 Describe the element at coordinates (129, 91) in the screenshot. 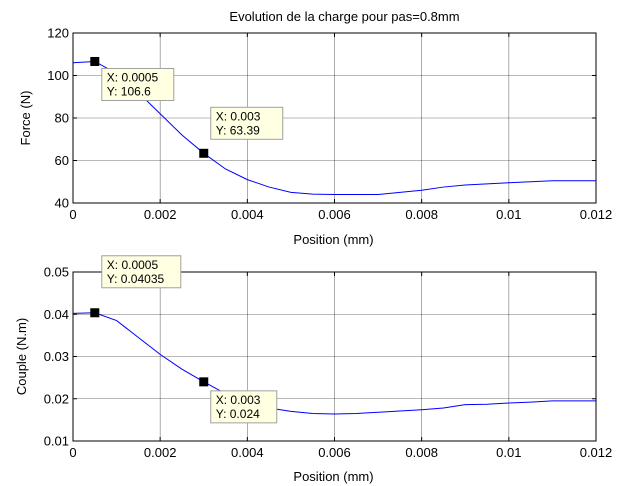

I see `datatip-y-label: Y: 106.6` at that location.